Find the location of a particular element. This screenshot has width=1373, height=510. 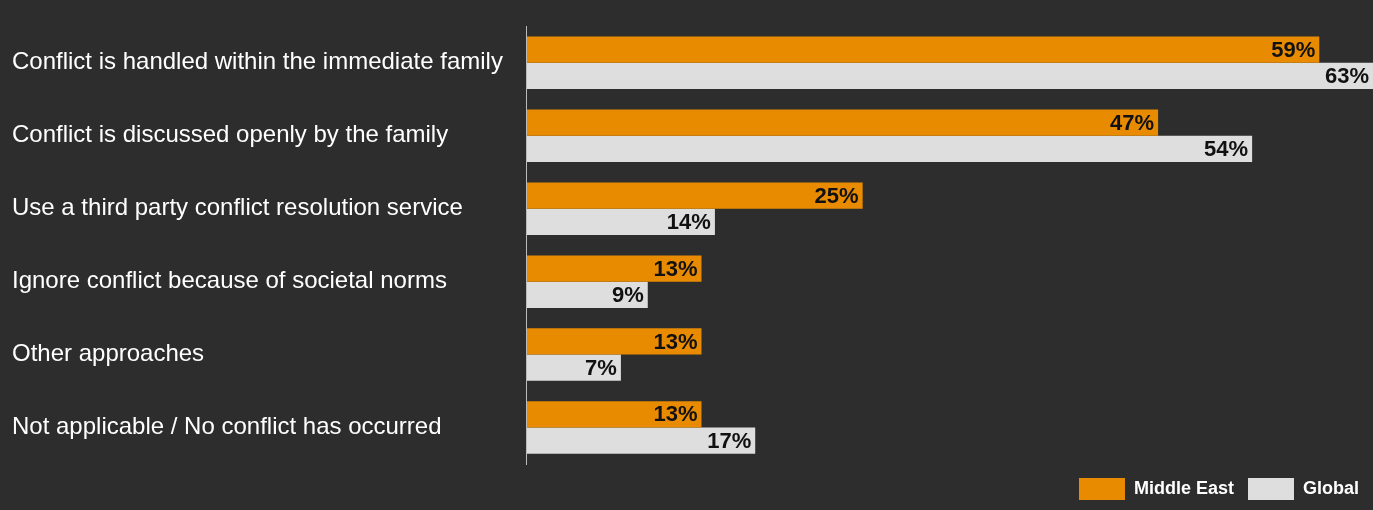

legend-label: Middle East is located at coordinates (1184, 487).